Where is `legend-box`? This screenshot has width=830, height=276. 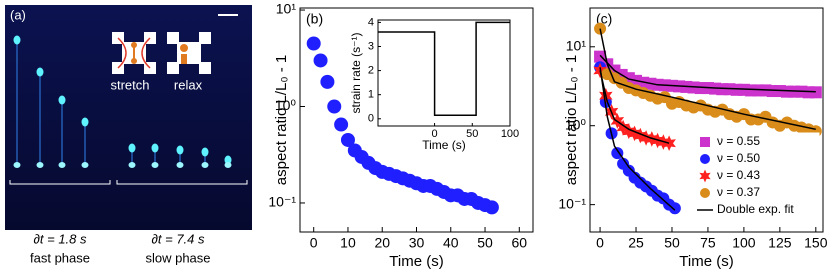
legend-box is located at coordinates (757, 178).